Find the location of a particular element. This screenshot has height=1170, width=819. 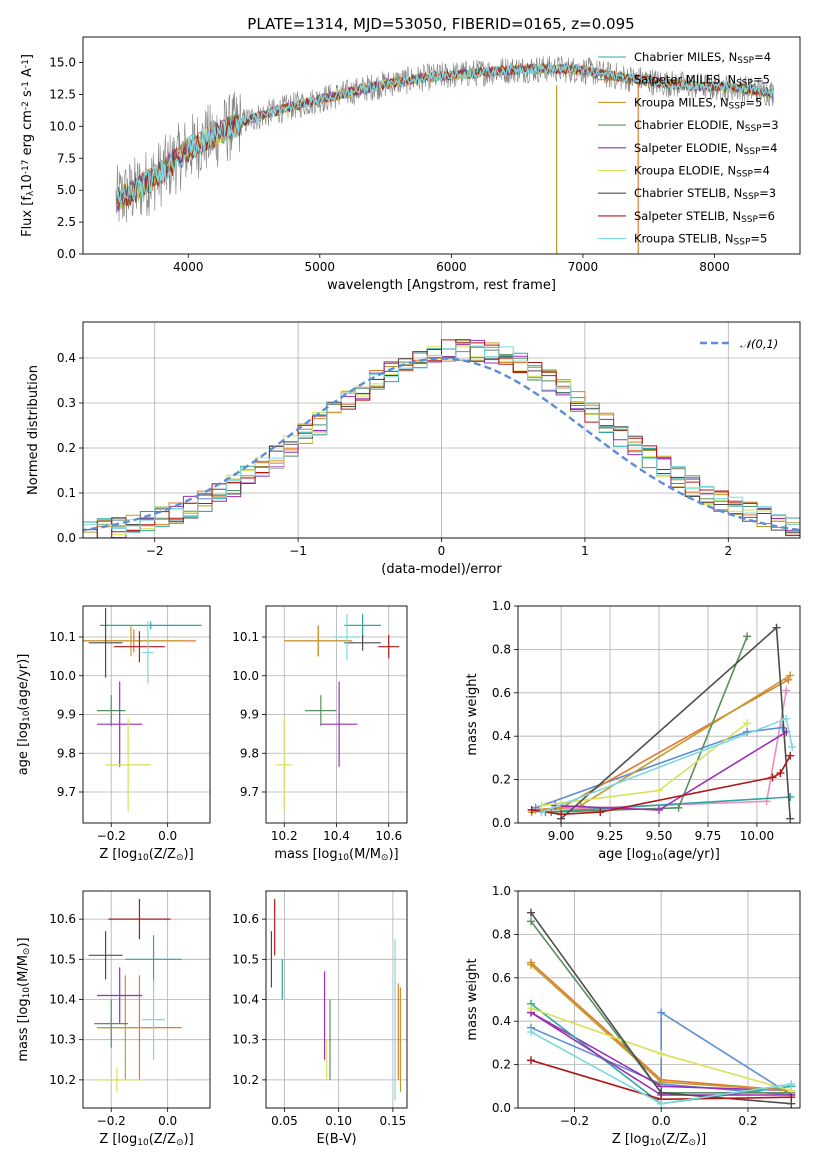

y-tick-label: 0.4 is located at coordinates (501, 1021).